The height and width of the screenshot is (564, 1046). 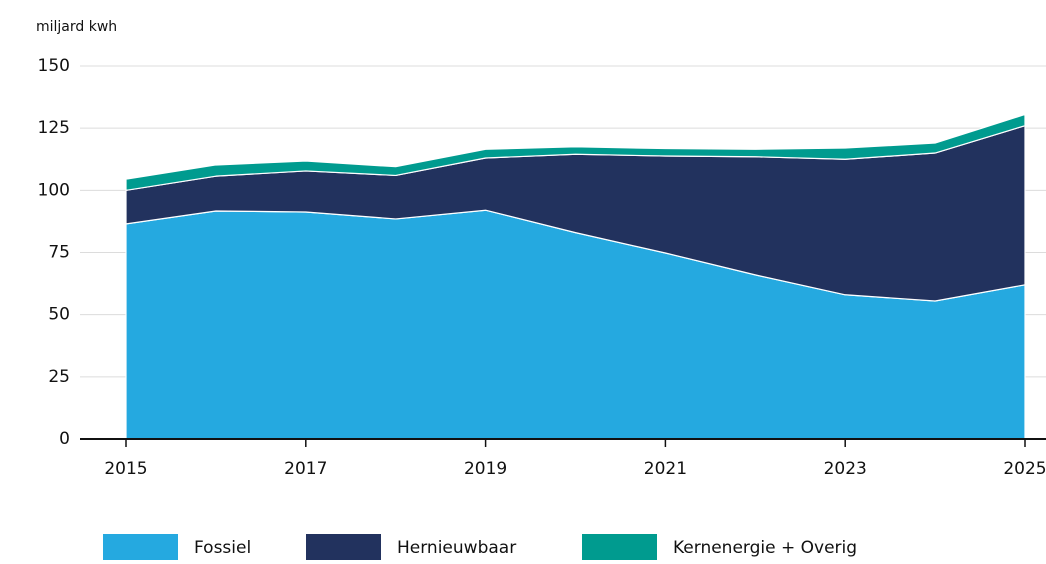 I want to click on y-axis-label: miljard kwh, so click(x=76, y=27).